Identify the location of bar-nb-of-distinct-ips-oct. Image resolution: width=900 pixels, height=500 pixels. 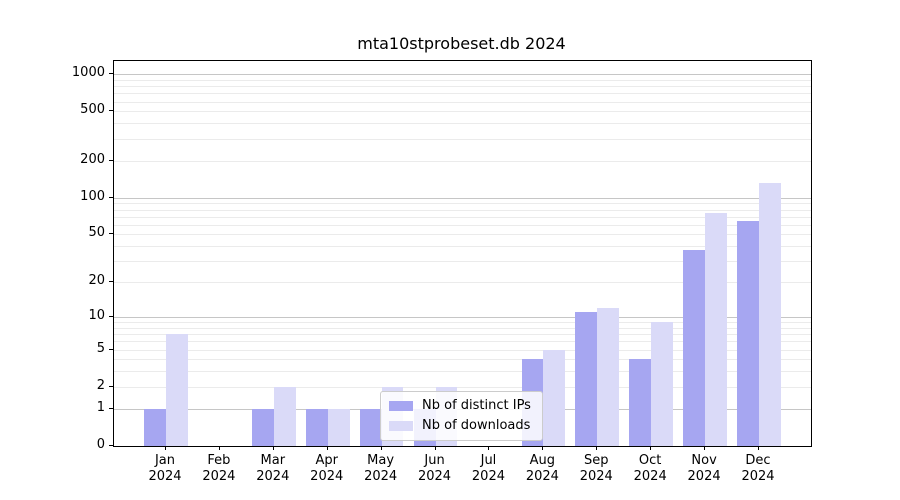
(640, 402).